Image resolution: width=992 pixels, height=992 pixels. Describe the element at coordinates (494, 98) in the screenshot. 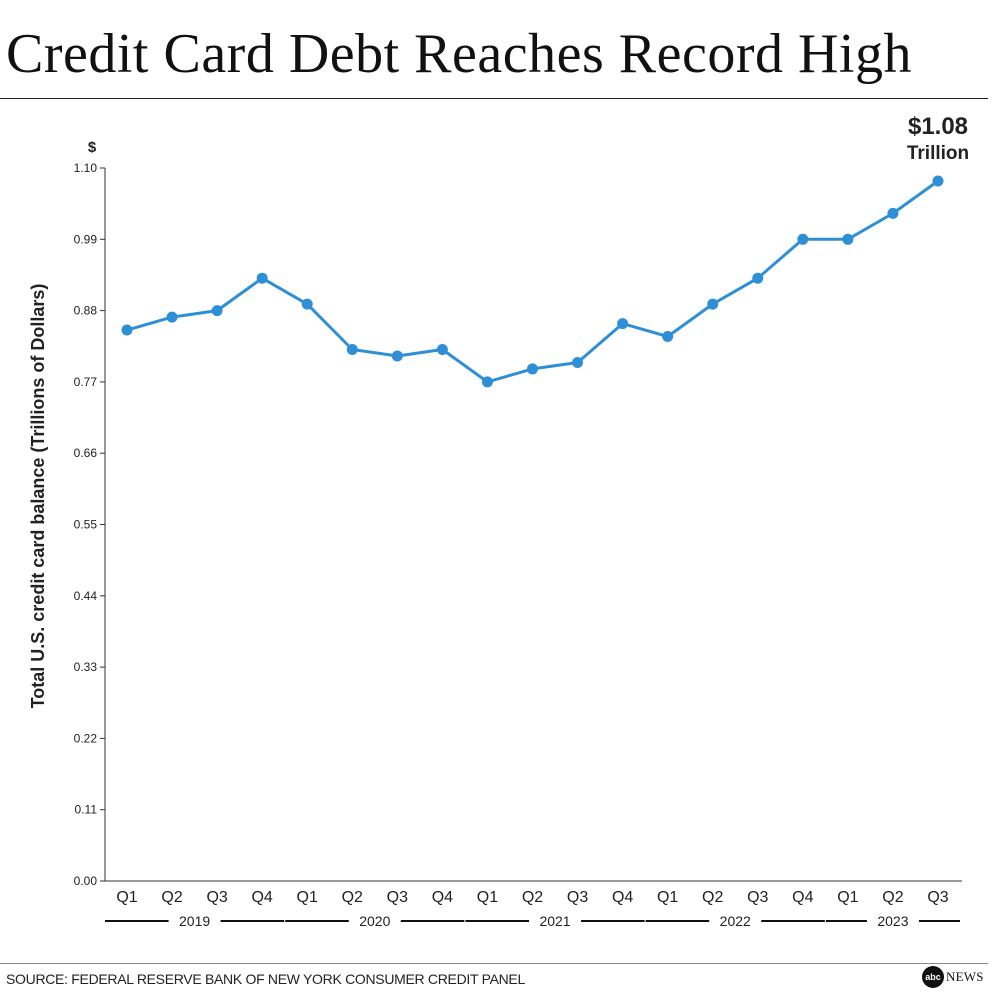

I see `title-divider` at that location.